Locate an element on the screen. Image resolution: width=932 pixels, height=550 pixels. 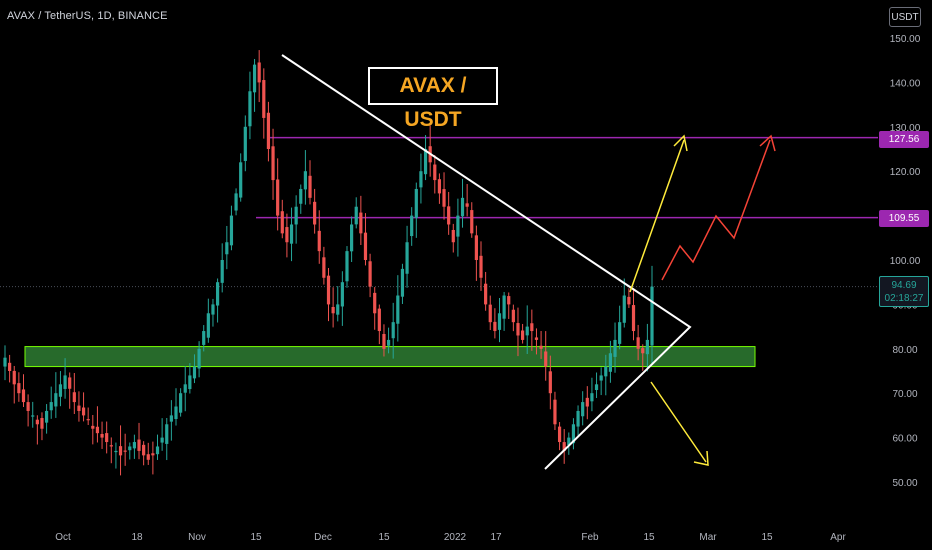
alternate-arrow-head is located at coordinates (767, 143).